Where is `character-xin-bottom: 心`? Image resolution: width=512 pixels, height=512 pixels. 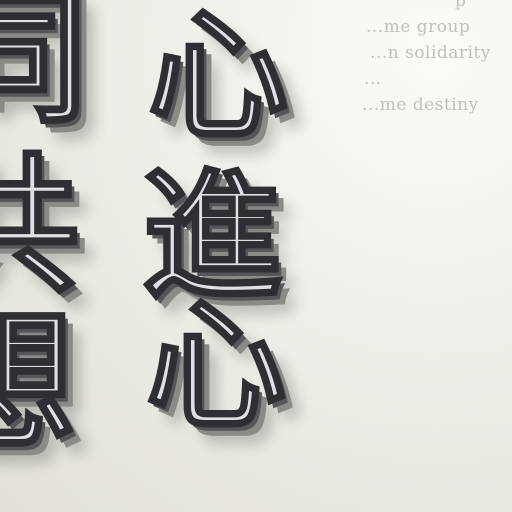 character-xin-bottom: 心 is located at coordinates (215, 367).